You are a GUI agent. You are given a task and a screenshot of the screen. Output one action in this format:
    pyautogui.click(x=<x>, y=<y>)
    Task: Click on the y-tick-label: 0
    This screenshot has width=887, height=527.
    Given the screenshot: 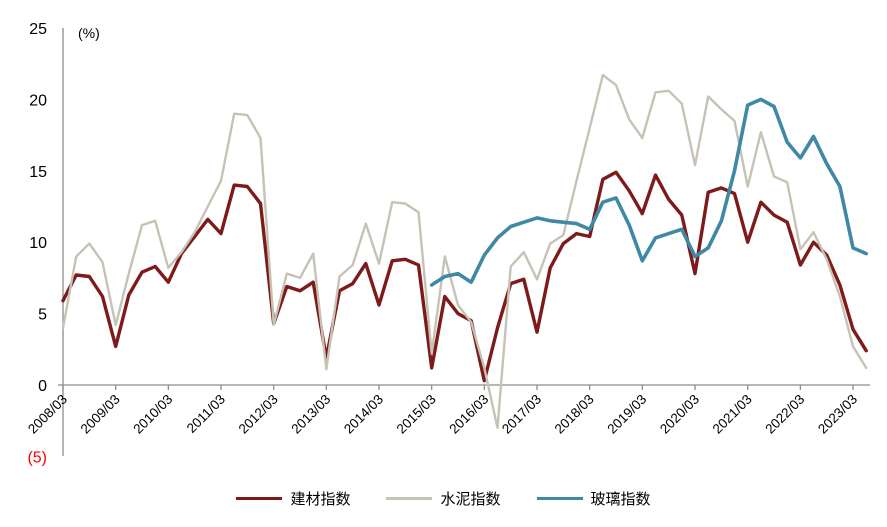 What is the action you would take?
    pyautogui.click(x=42, y=386)
    